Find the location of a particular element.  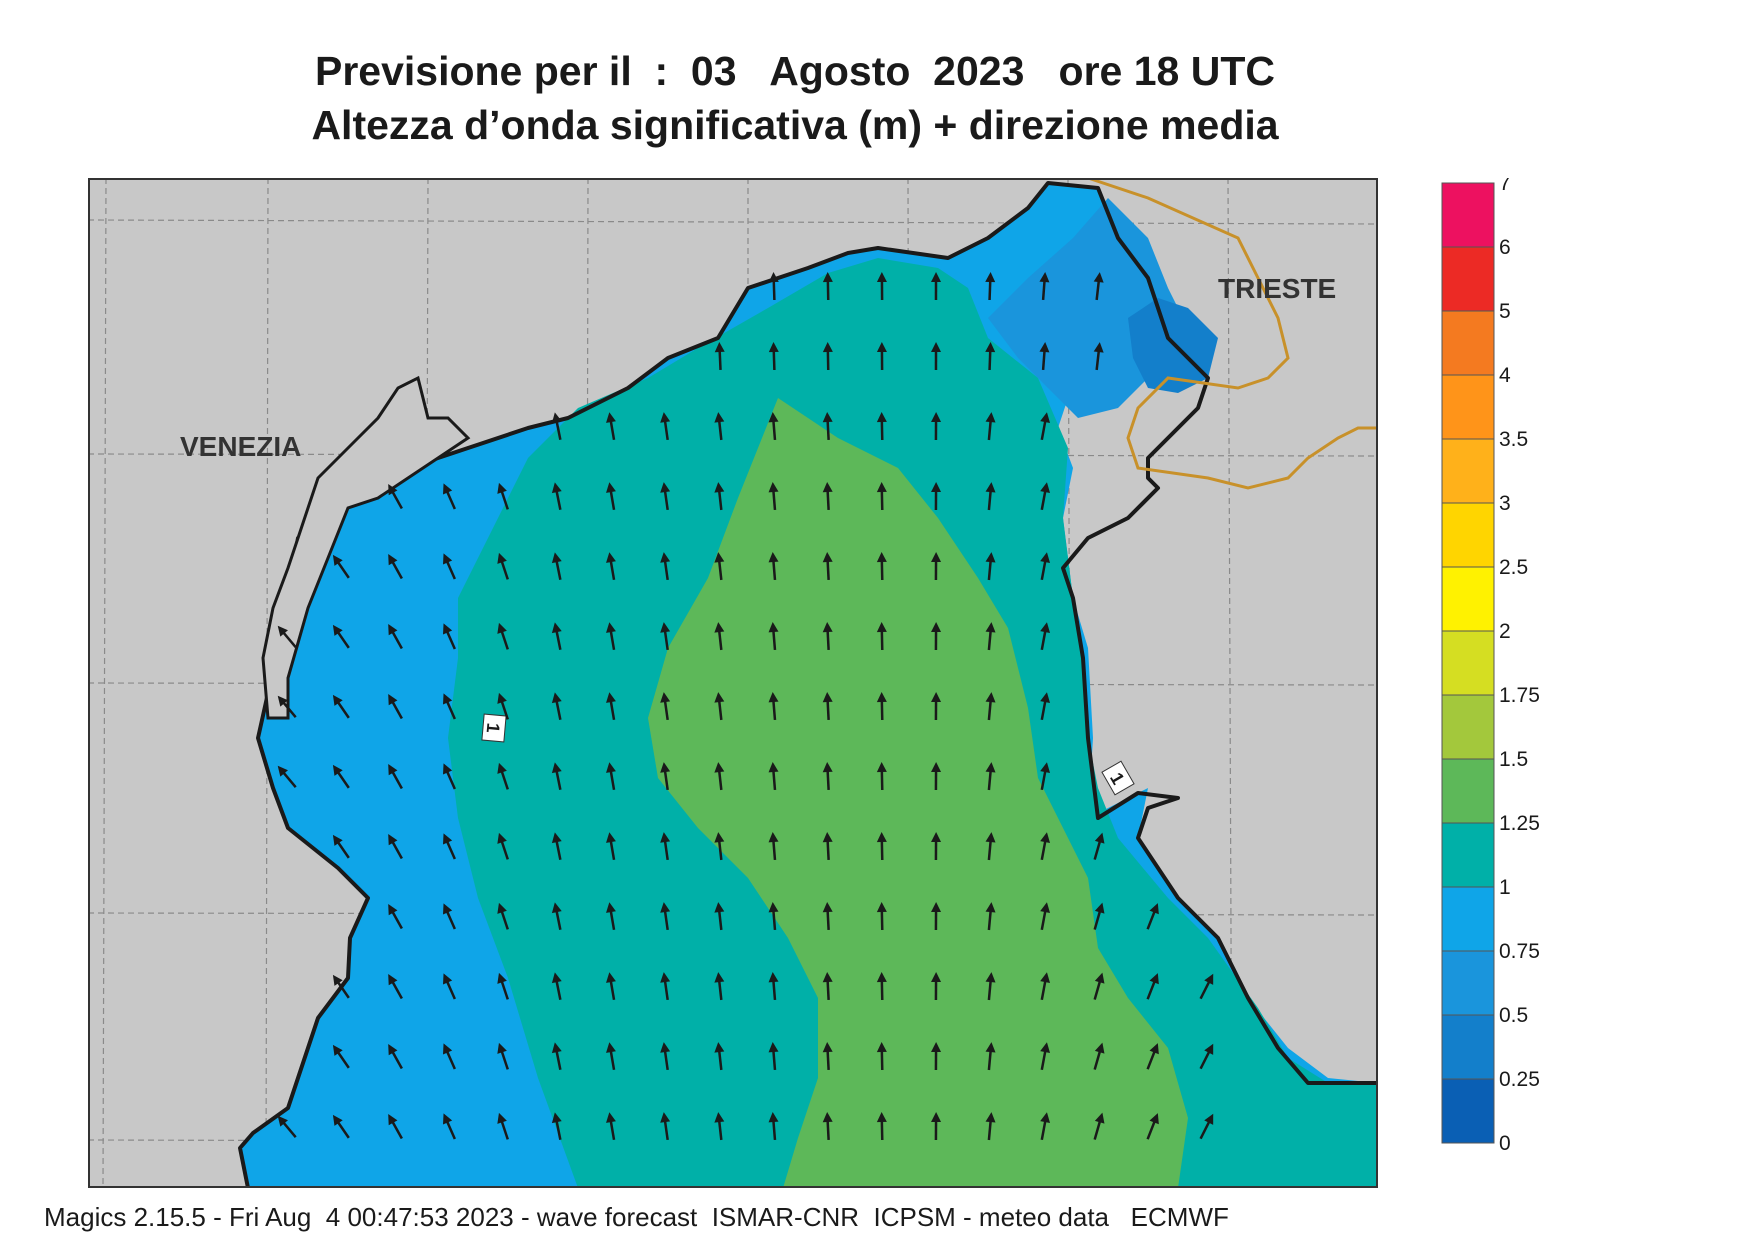

trieste-border is located at coordinates (1232, 334).